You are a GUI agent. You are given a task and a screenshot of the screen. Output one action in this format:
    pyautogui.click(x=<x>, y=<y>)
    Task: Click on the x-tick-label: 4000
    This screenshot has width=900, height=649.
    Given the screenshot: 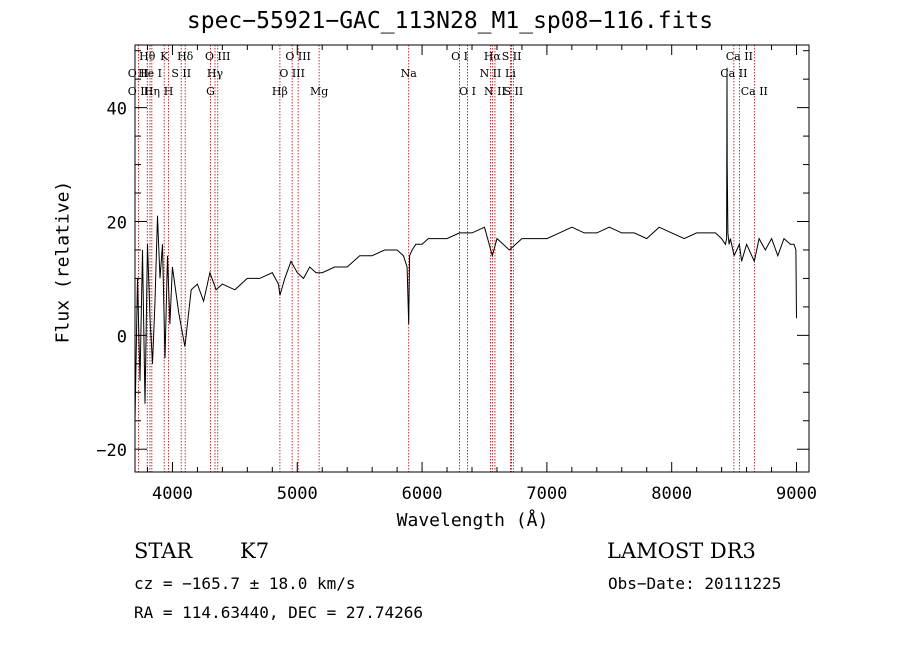 What is the action you would take?
    pyautogui.click(x=172, y=494)
    